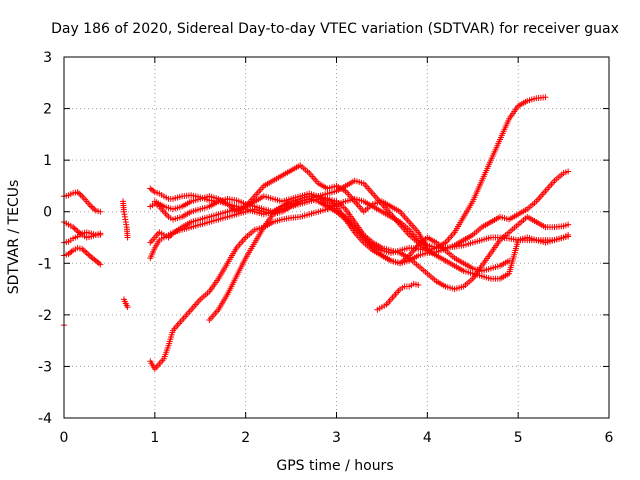  I want to click on x-tick-label: 0, so click(64, 438).